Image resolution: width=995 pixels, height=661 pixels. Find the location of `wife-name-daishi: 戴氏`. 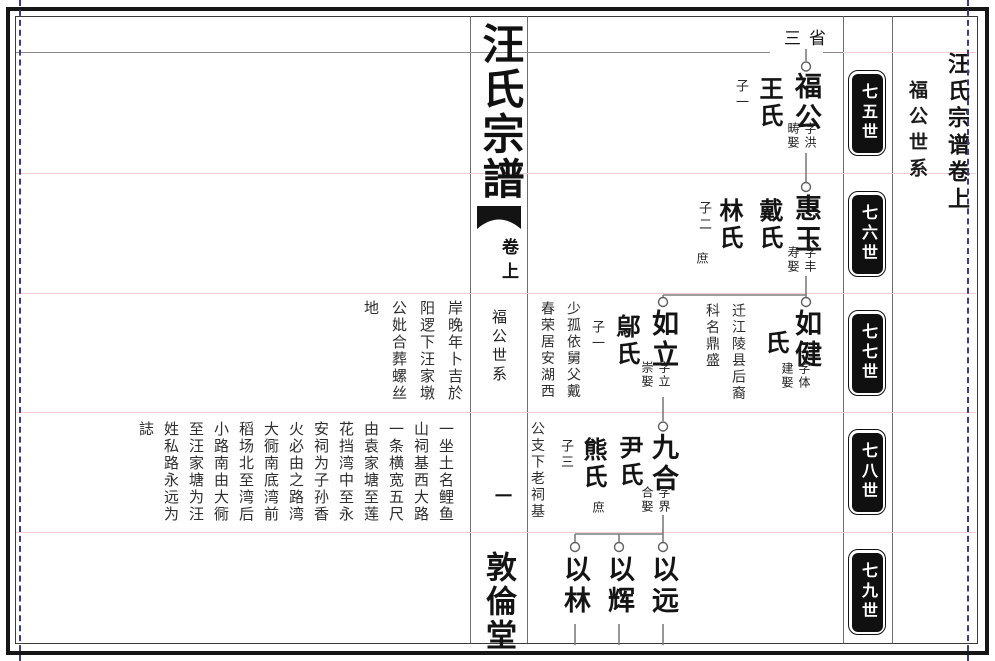

wife-name-daishi: 戴氏 is located at coordinates (768, 225).